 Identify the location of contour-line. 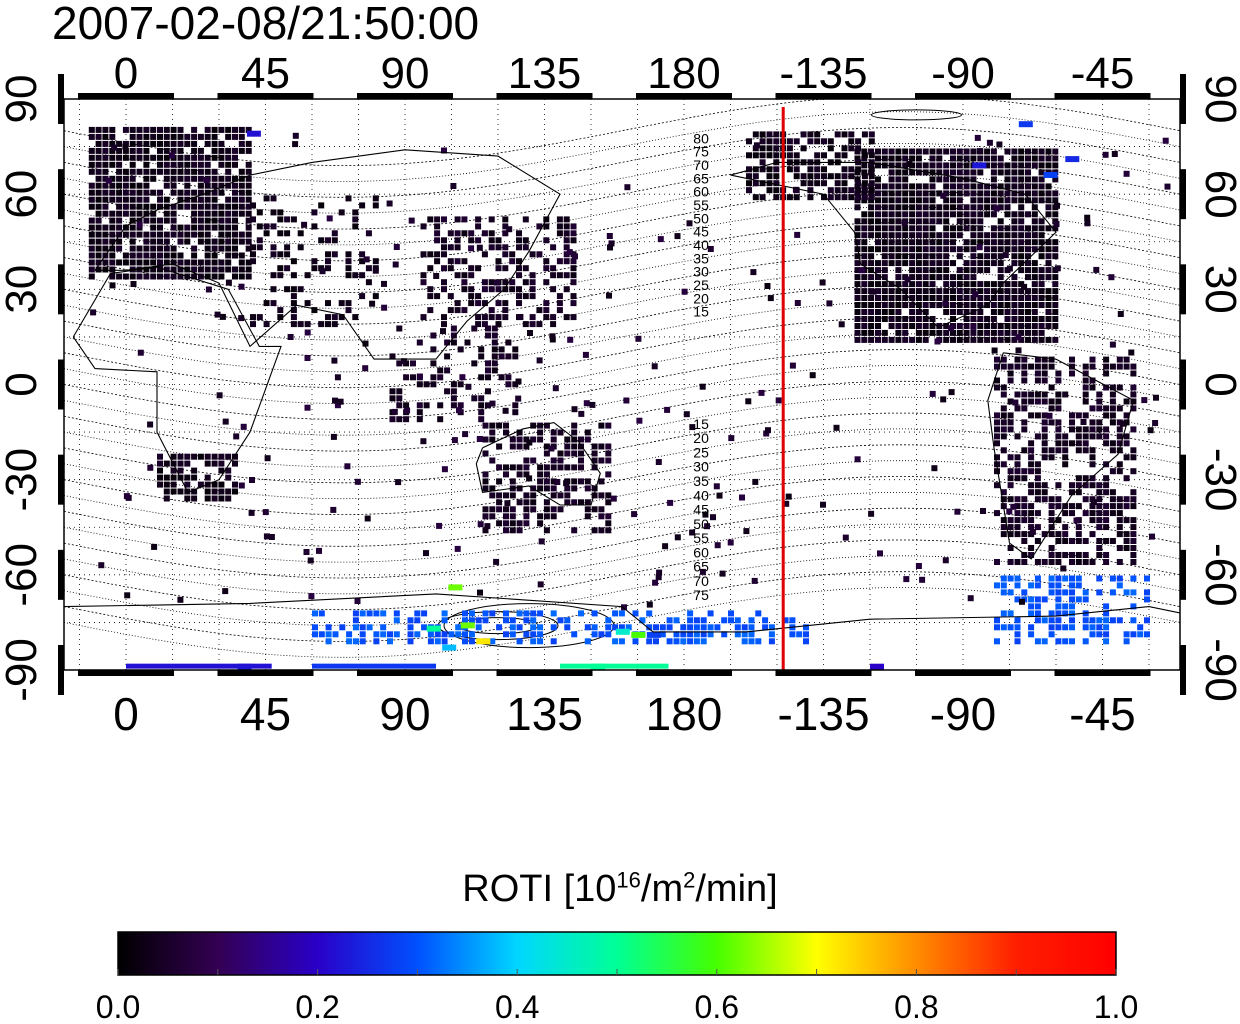
(622, 622).